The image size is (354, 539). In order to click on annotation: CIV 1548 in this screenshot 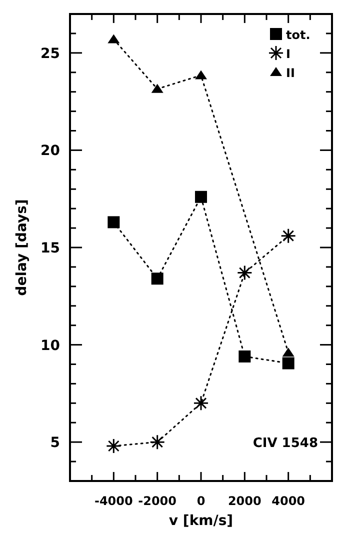, I will do `click(285, 444)`.